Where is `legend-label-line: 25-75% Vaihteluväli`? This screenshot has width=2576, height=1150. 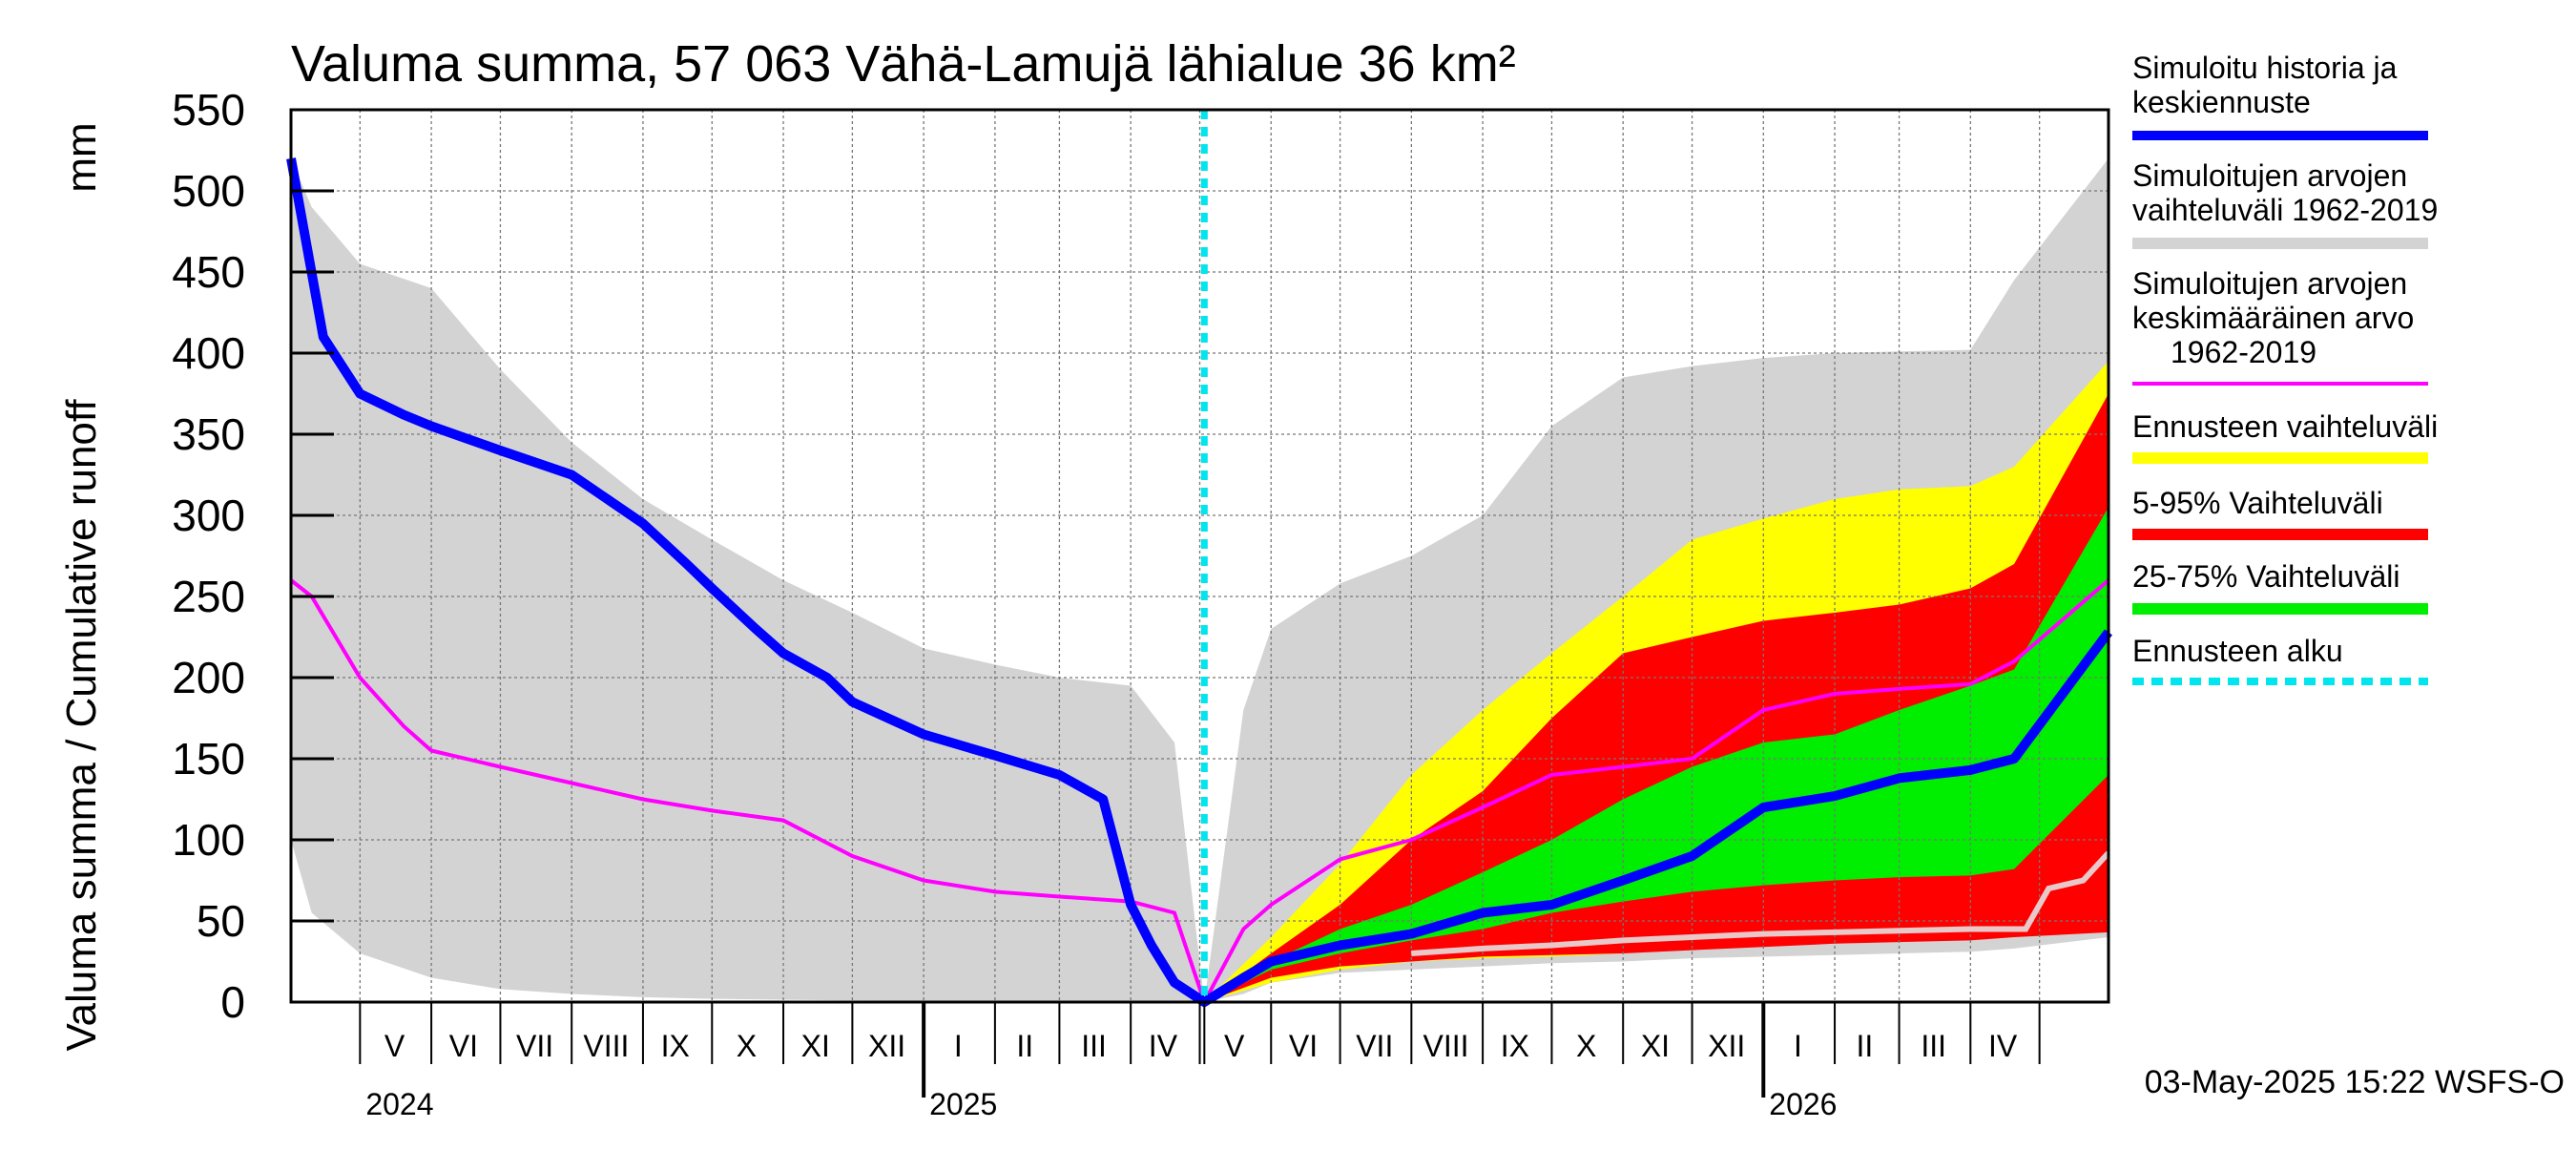 legend-label-line: 25-75% Vaihteluväli is located at coordinates (2265, 576).